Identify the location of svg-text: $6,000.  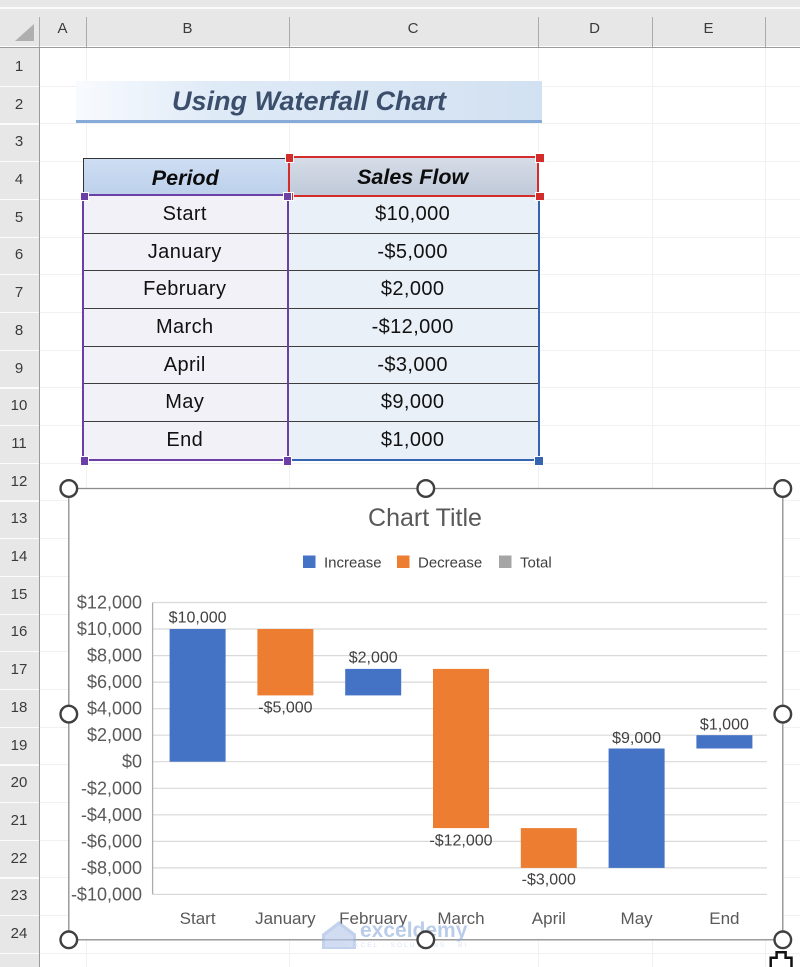
(114, 682).